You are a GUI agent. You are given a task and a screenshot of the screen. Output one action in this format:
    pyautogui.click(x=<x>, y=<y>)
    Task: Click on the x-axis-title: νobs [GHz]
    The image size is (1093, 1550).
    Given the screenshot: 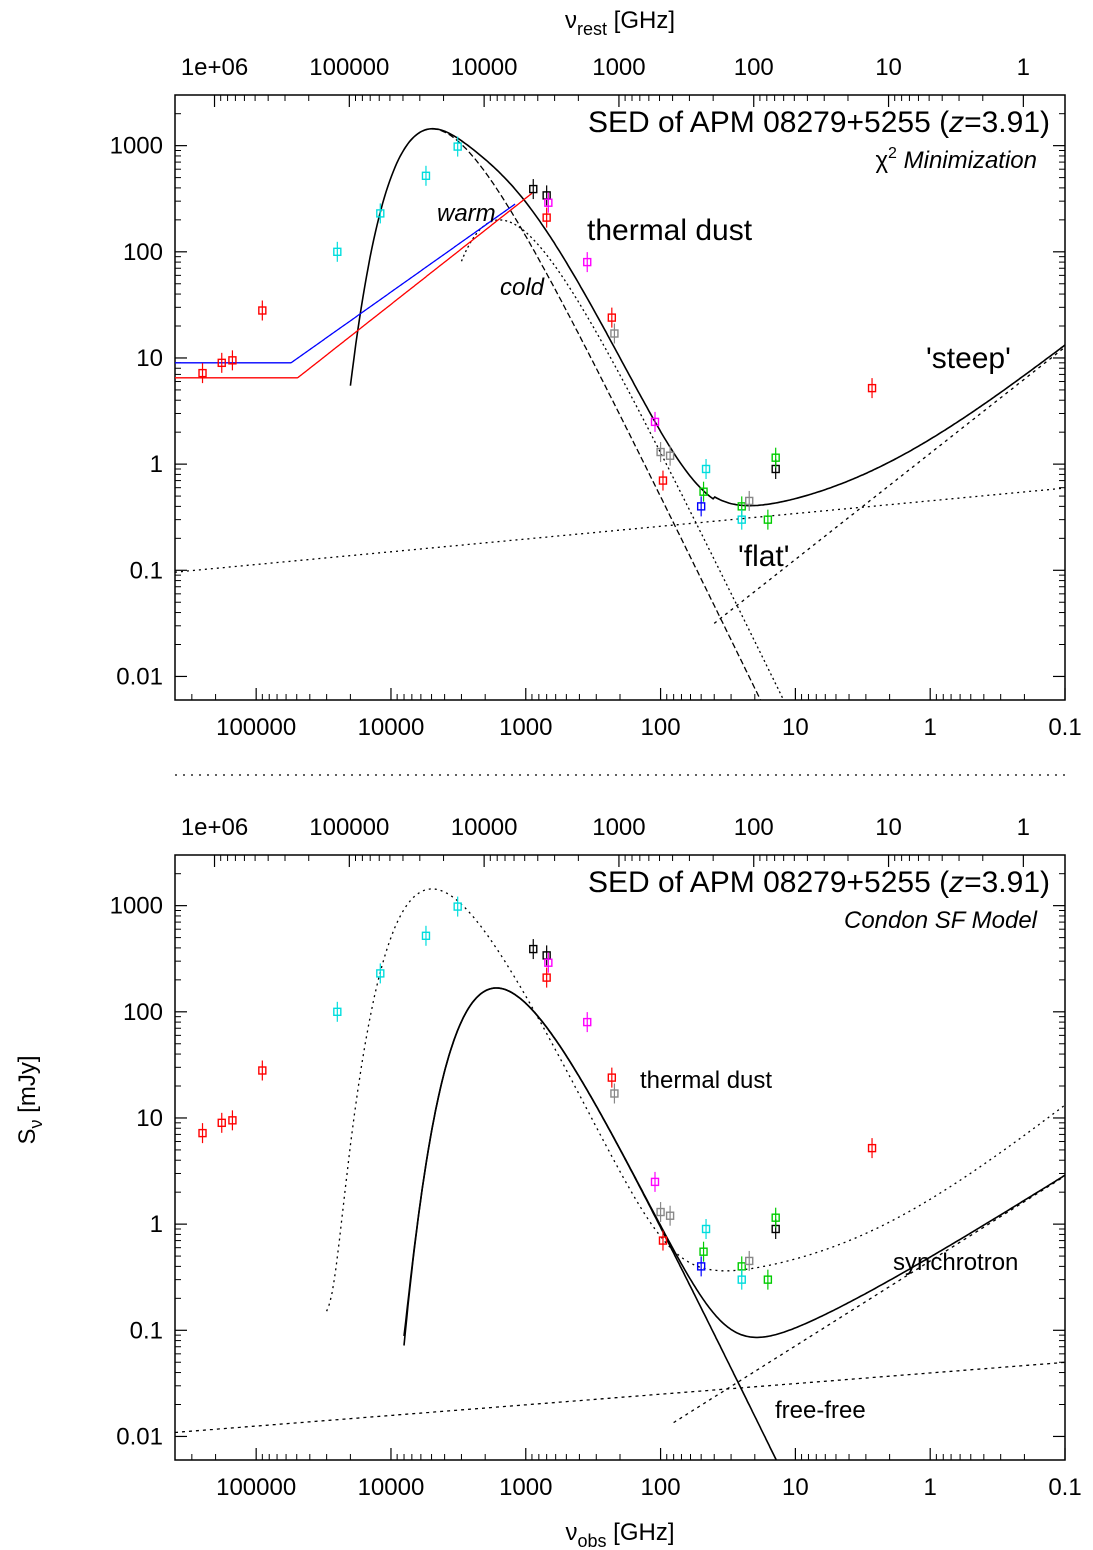 What is the action you would take?
    pyautogui.click(x=619, y=1534)
    